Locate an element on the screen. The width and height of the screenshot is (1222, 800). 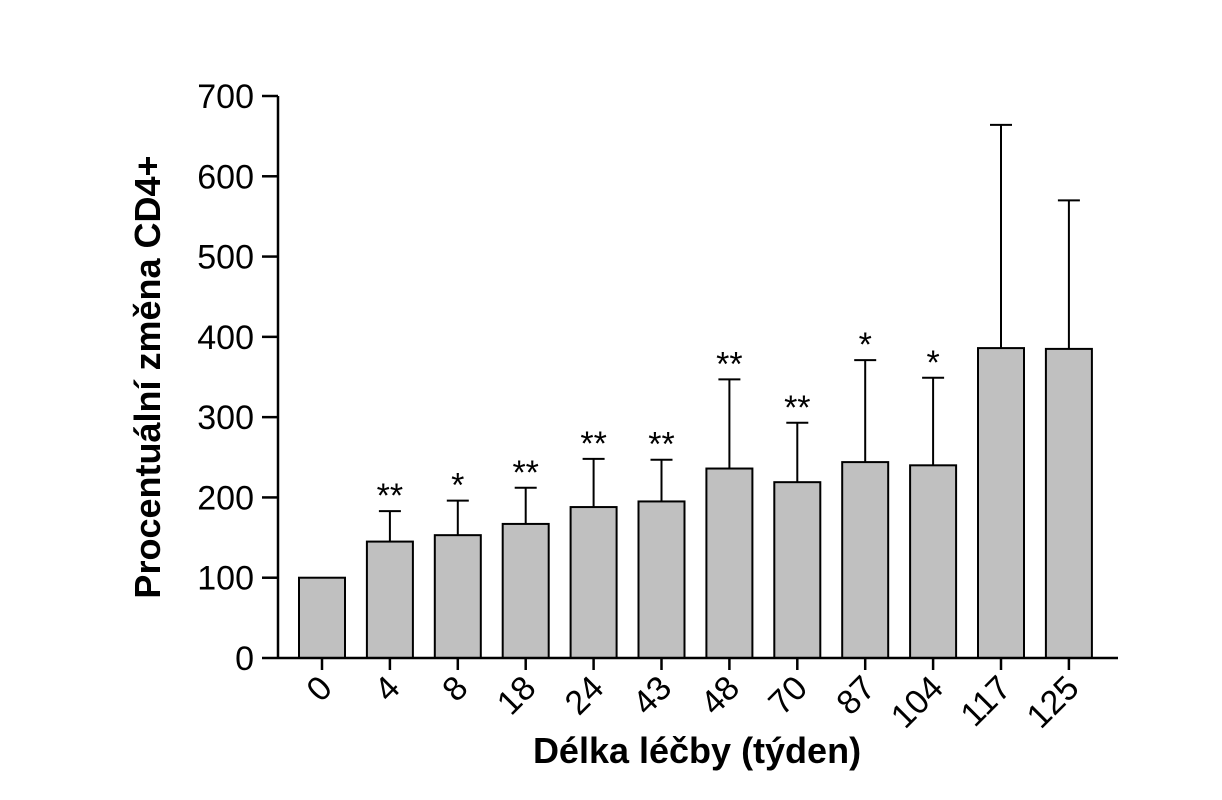
x-tick-label: 48 is located at coordinates (720, 696).